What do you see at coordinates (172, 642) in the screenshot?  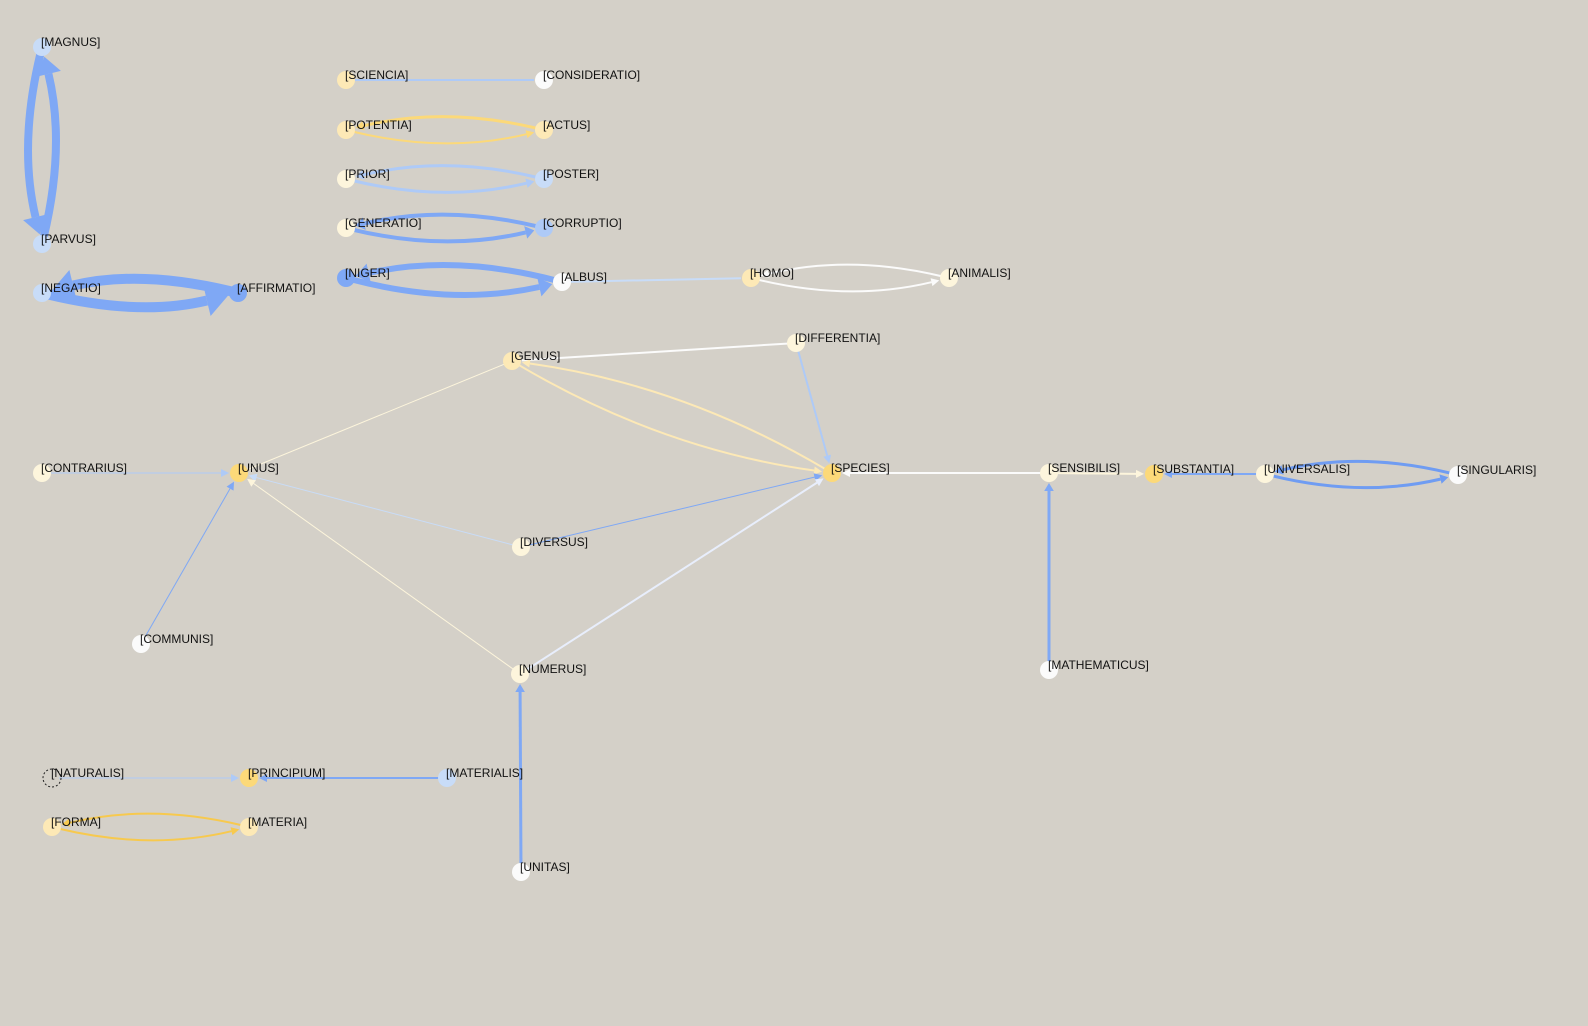 I see `node-communis: [COMMUNIS]` at bounding box center [172, 642].